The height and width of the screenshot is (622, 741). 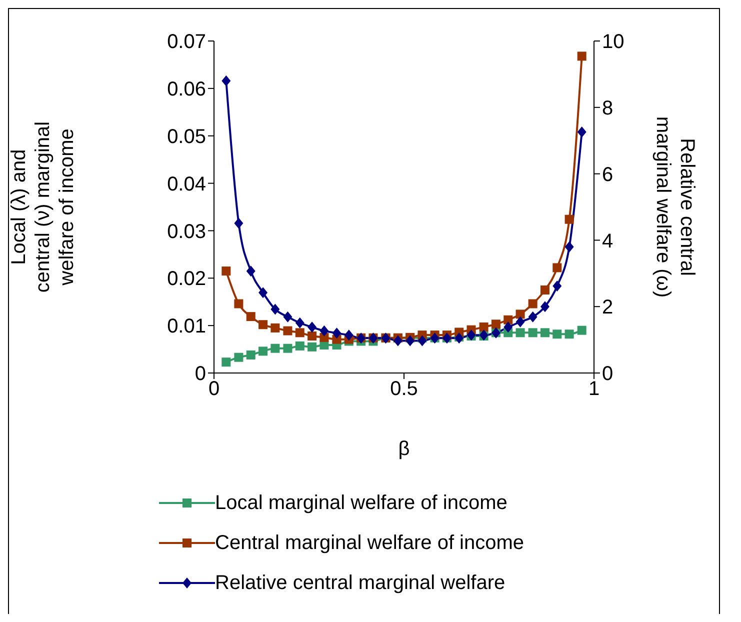 What do you see at coordinates (608, 175) in the screenshot?
I see `y2-tick-label: 6` at bounding box center [608, 175].